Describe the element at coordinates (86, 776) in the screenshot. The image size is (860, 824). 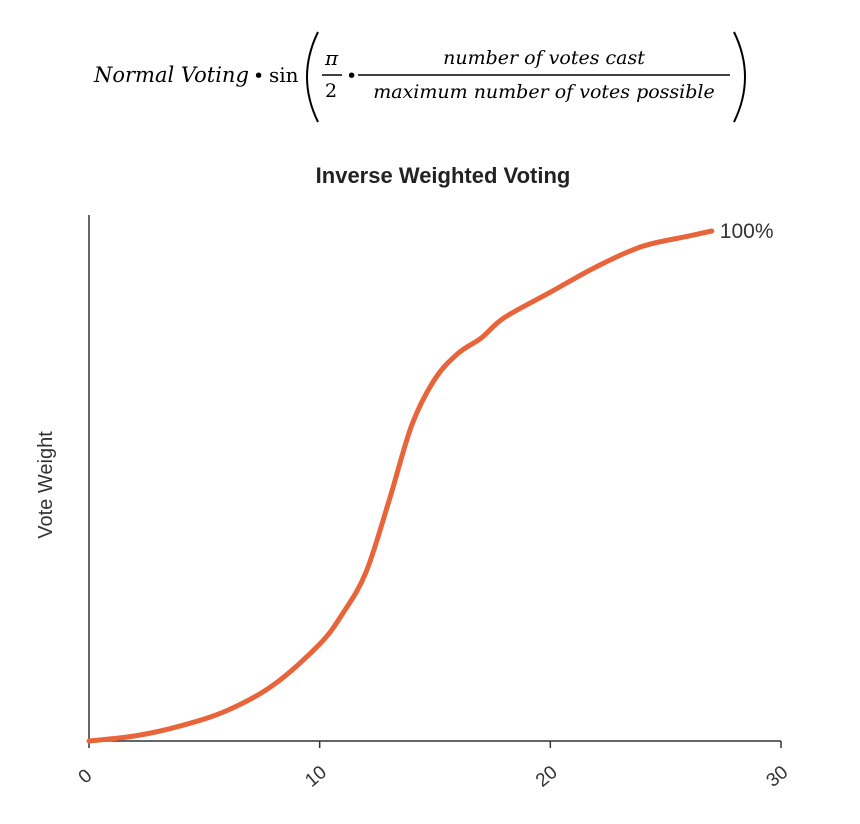
I see `x-tick-label: 0` at that location.